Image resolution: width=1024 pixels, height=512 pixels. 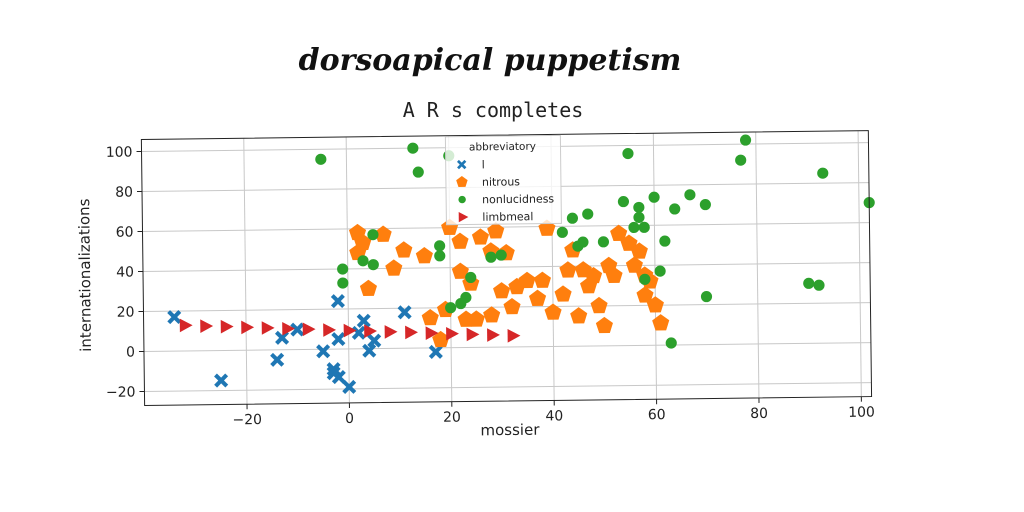 What do you see at coordinates (483, 164) in the screenshot?
I see `legend-label: l` at bounding box center [483, 164].